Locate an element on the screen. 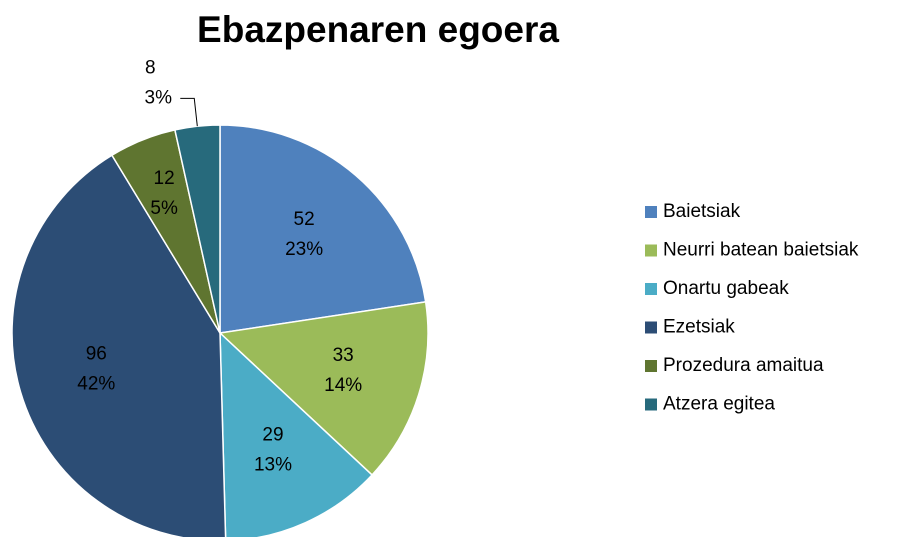  legend-label: Baietsiak is located at coordinates (702, 211).